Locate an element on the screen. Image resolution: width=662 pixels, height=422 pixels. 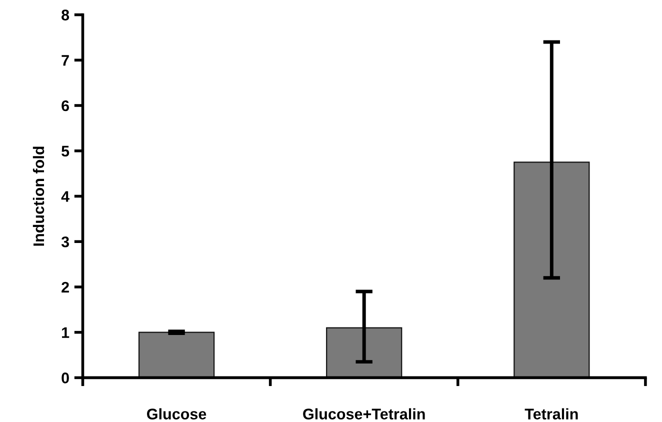
y-tick-label: 4 is located at coordinates (65, 196).